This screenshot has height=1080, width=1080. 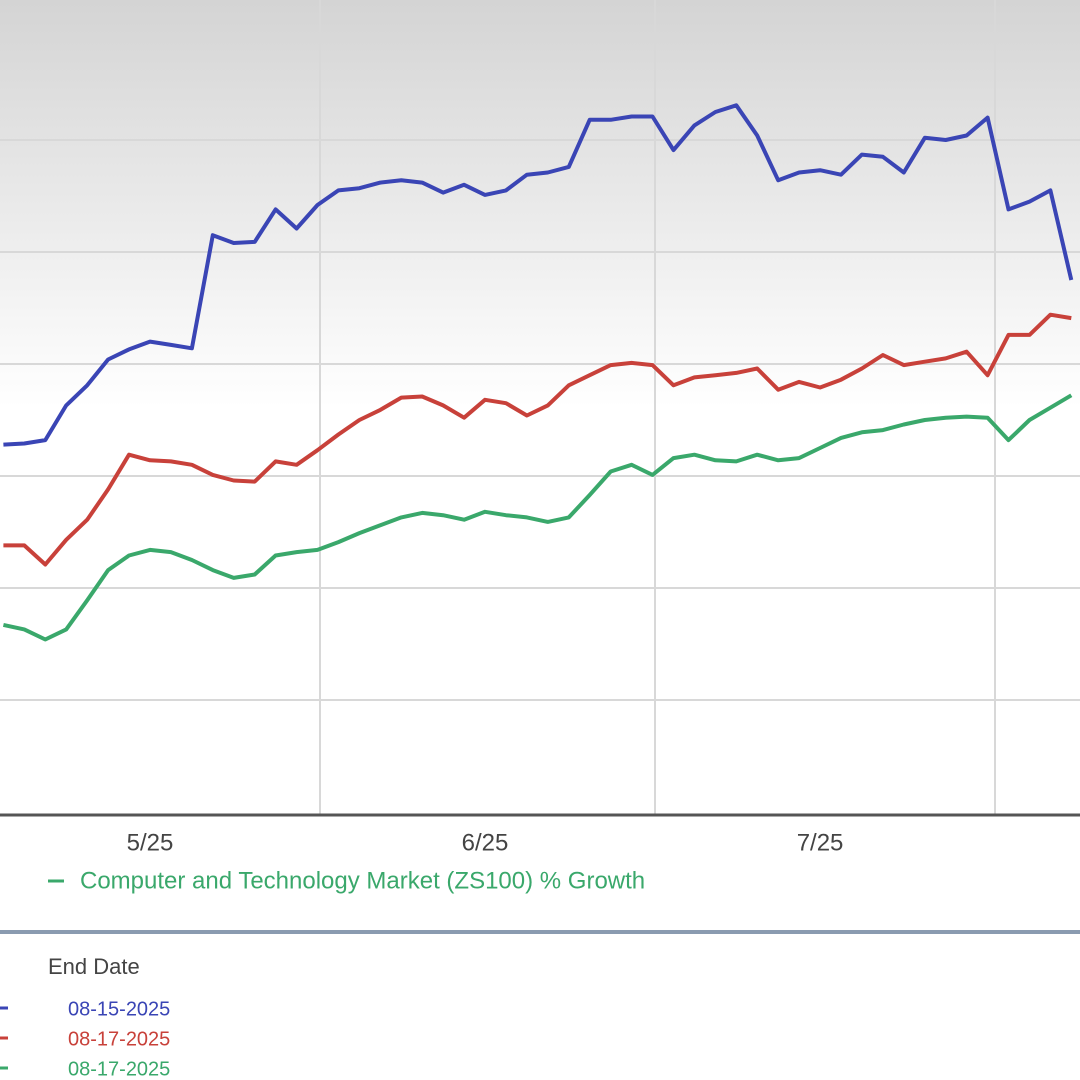 What do you see at coordinates (94, 966) in the screenshot?
I see `table-header: End Date` at bounding box center [94, 966].